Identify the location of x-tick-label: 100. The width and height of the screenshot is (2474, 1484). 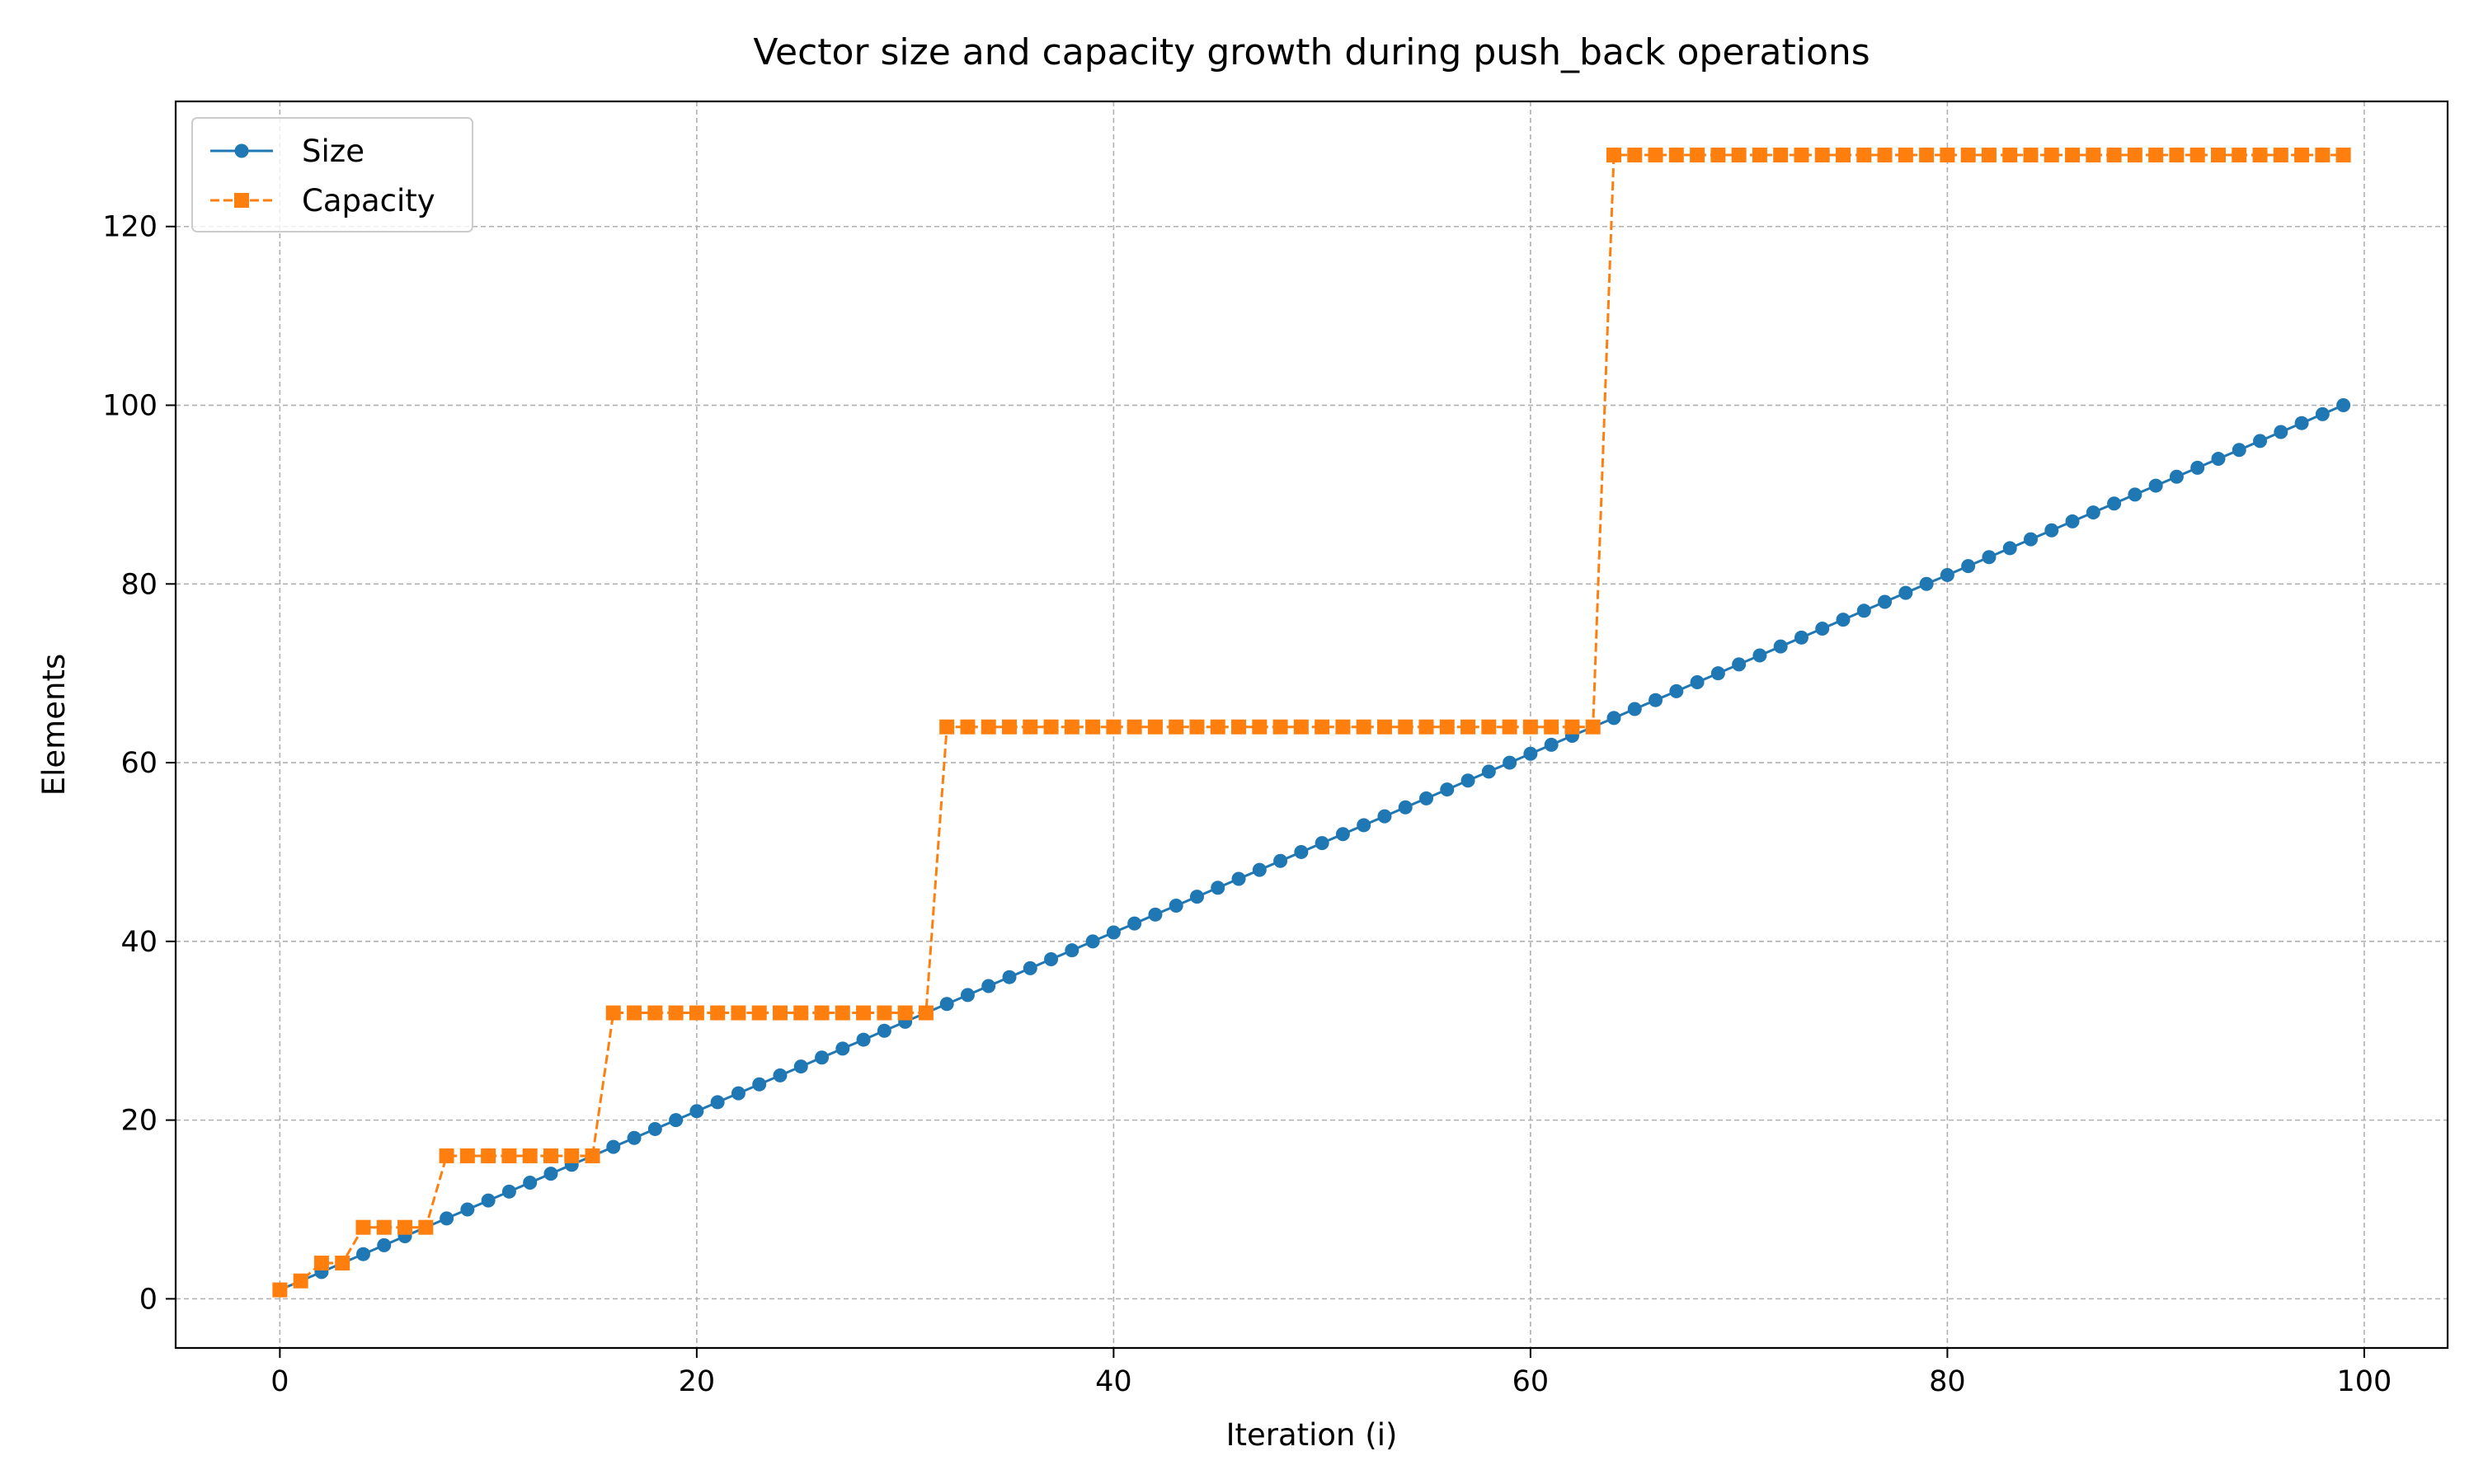
(2364, 1381).